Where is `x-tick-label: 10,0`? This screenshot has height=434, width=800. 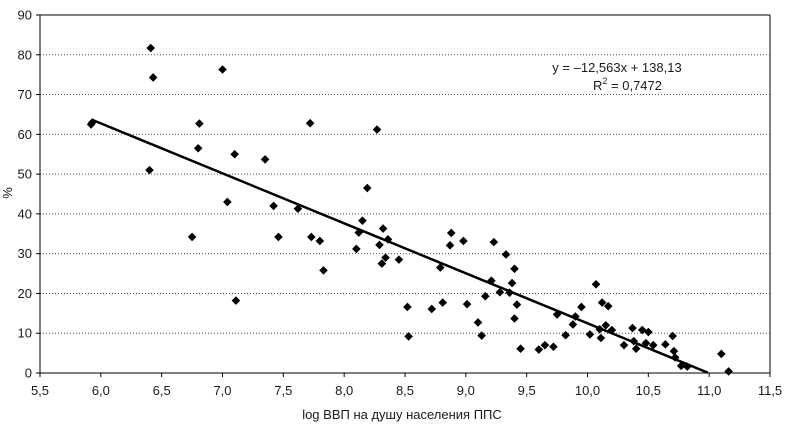
x-tick-label: 10,0 is located at coordinates (587, 390).